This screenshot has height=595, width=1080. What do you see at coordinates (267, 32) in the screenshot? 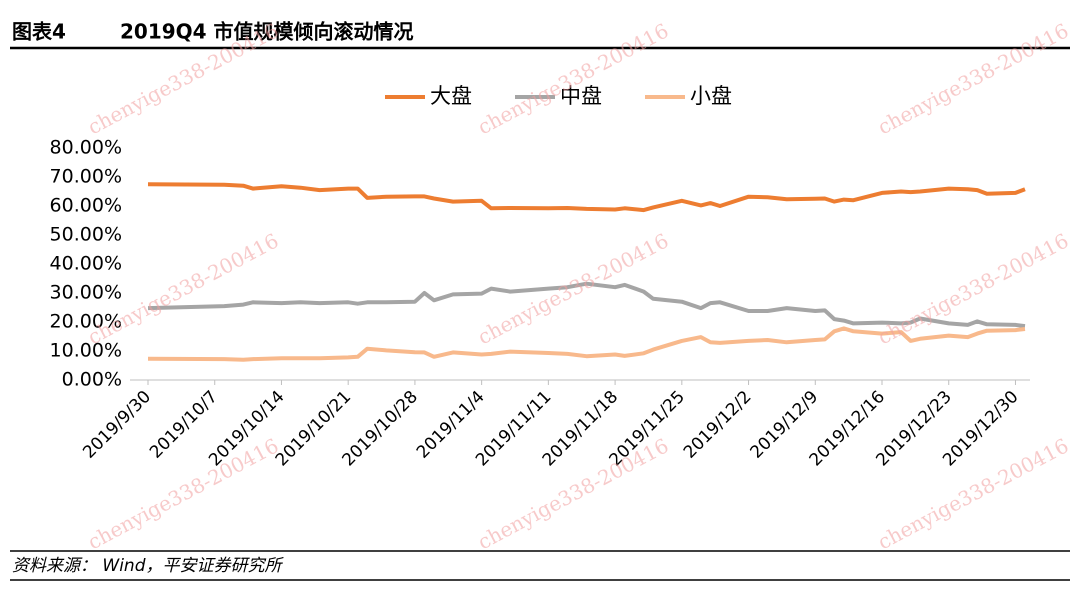
I see `chart-title: 2019Q4 市值规模倾向滚动情况` at bounding box center [267, 32].